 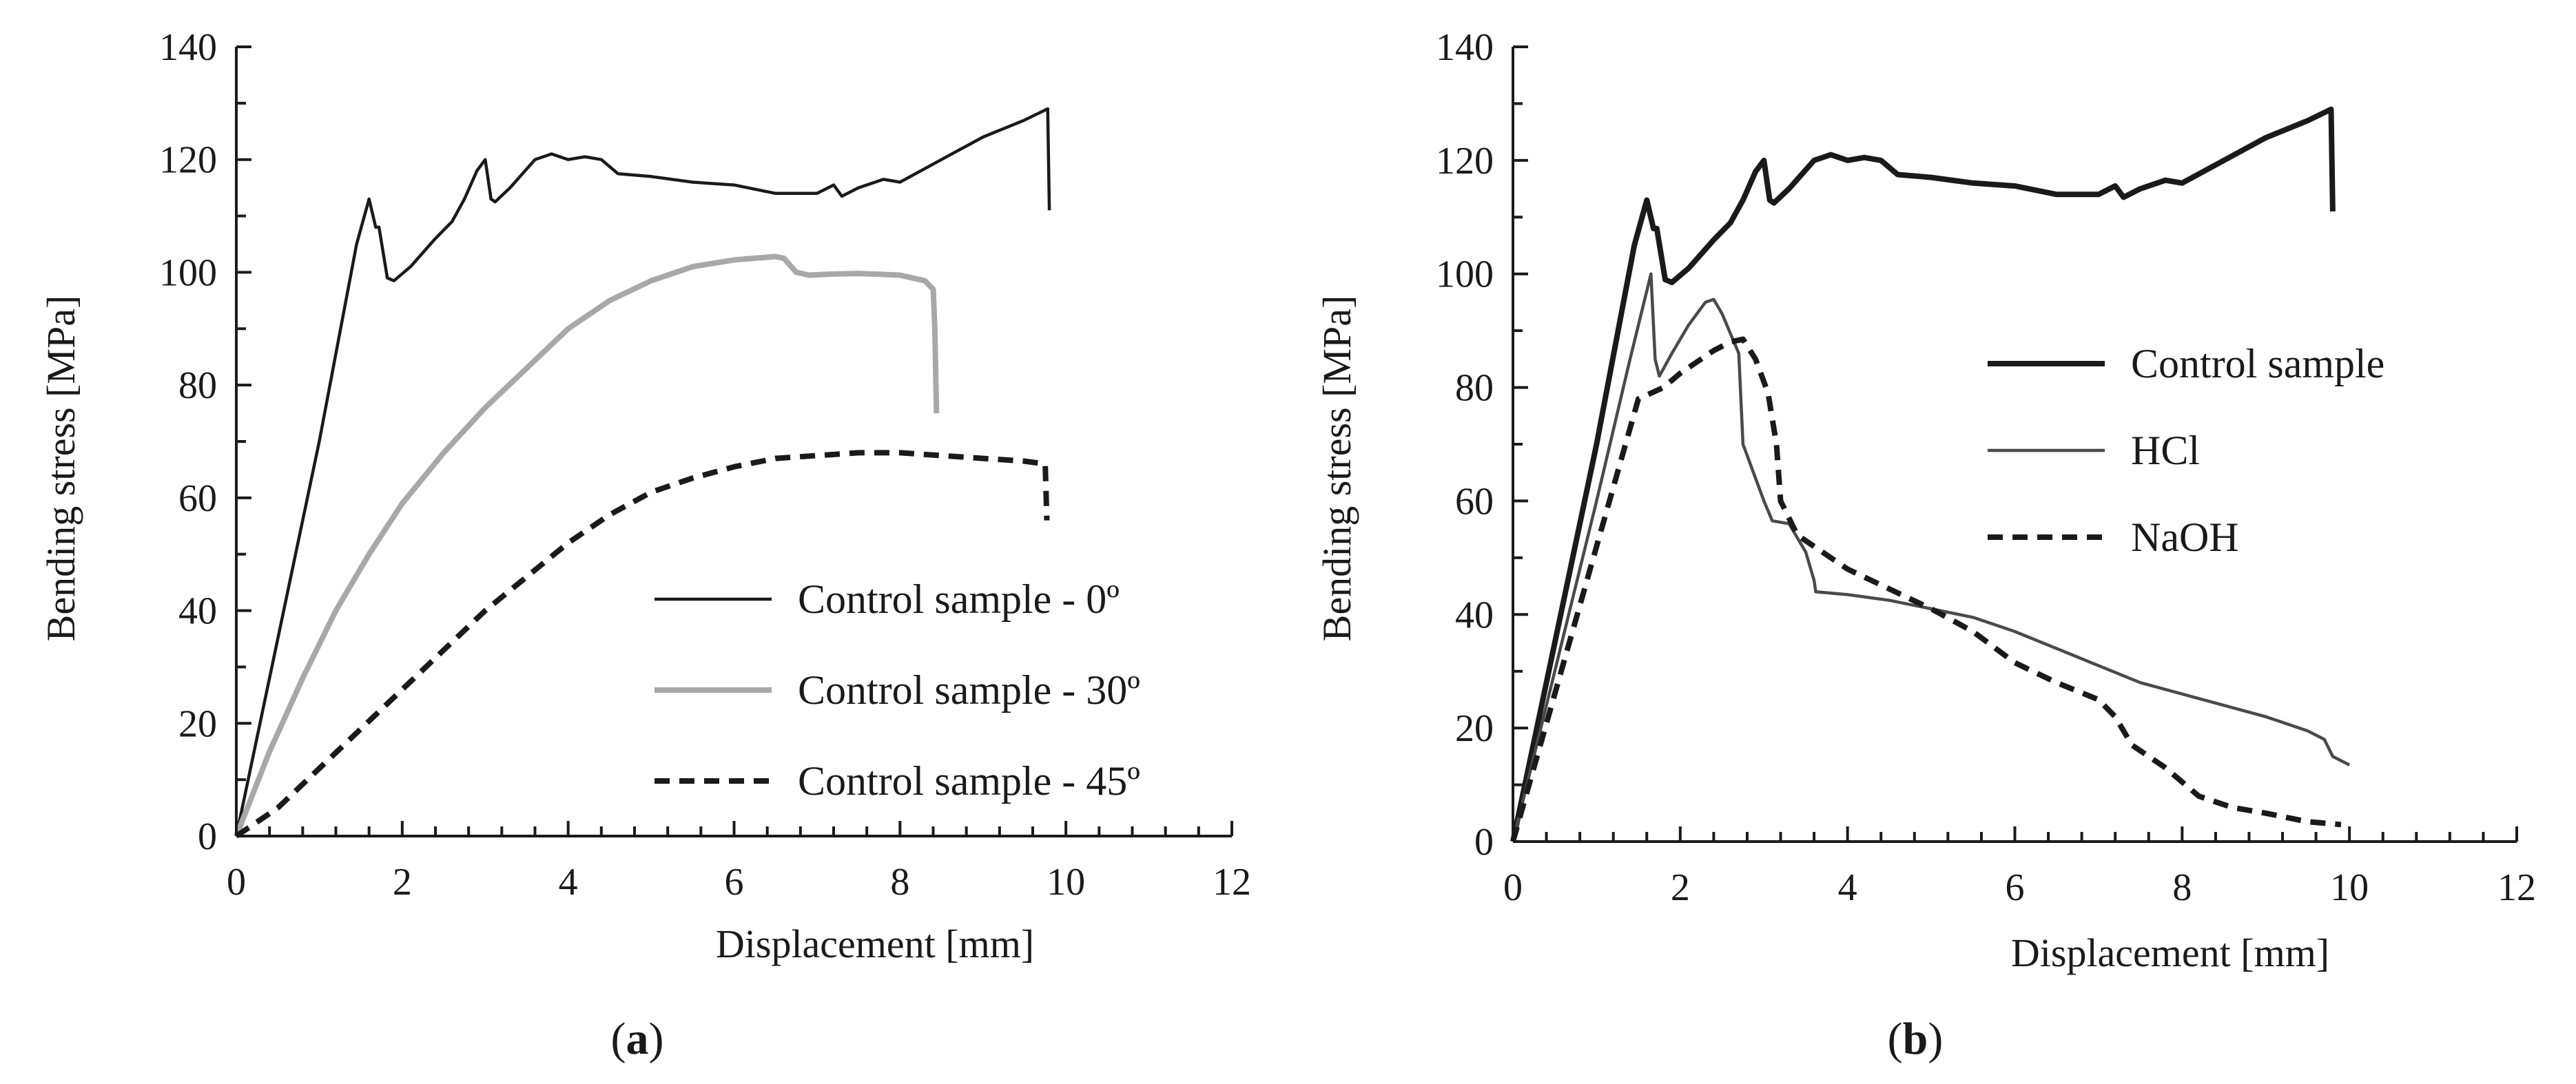 I want to click on panel-a-letter-text: a, so click(x=637, y=1039).